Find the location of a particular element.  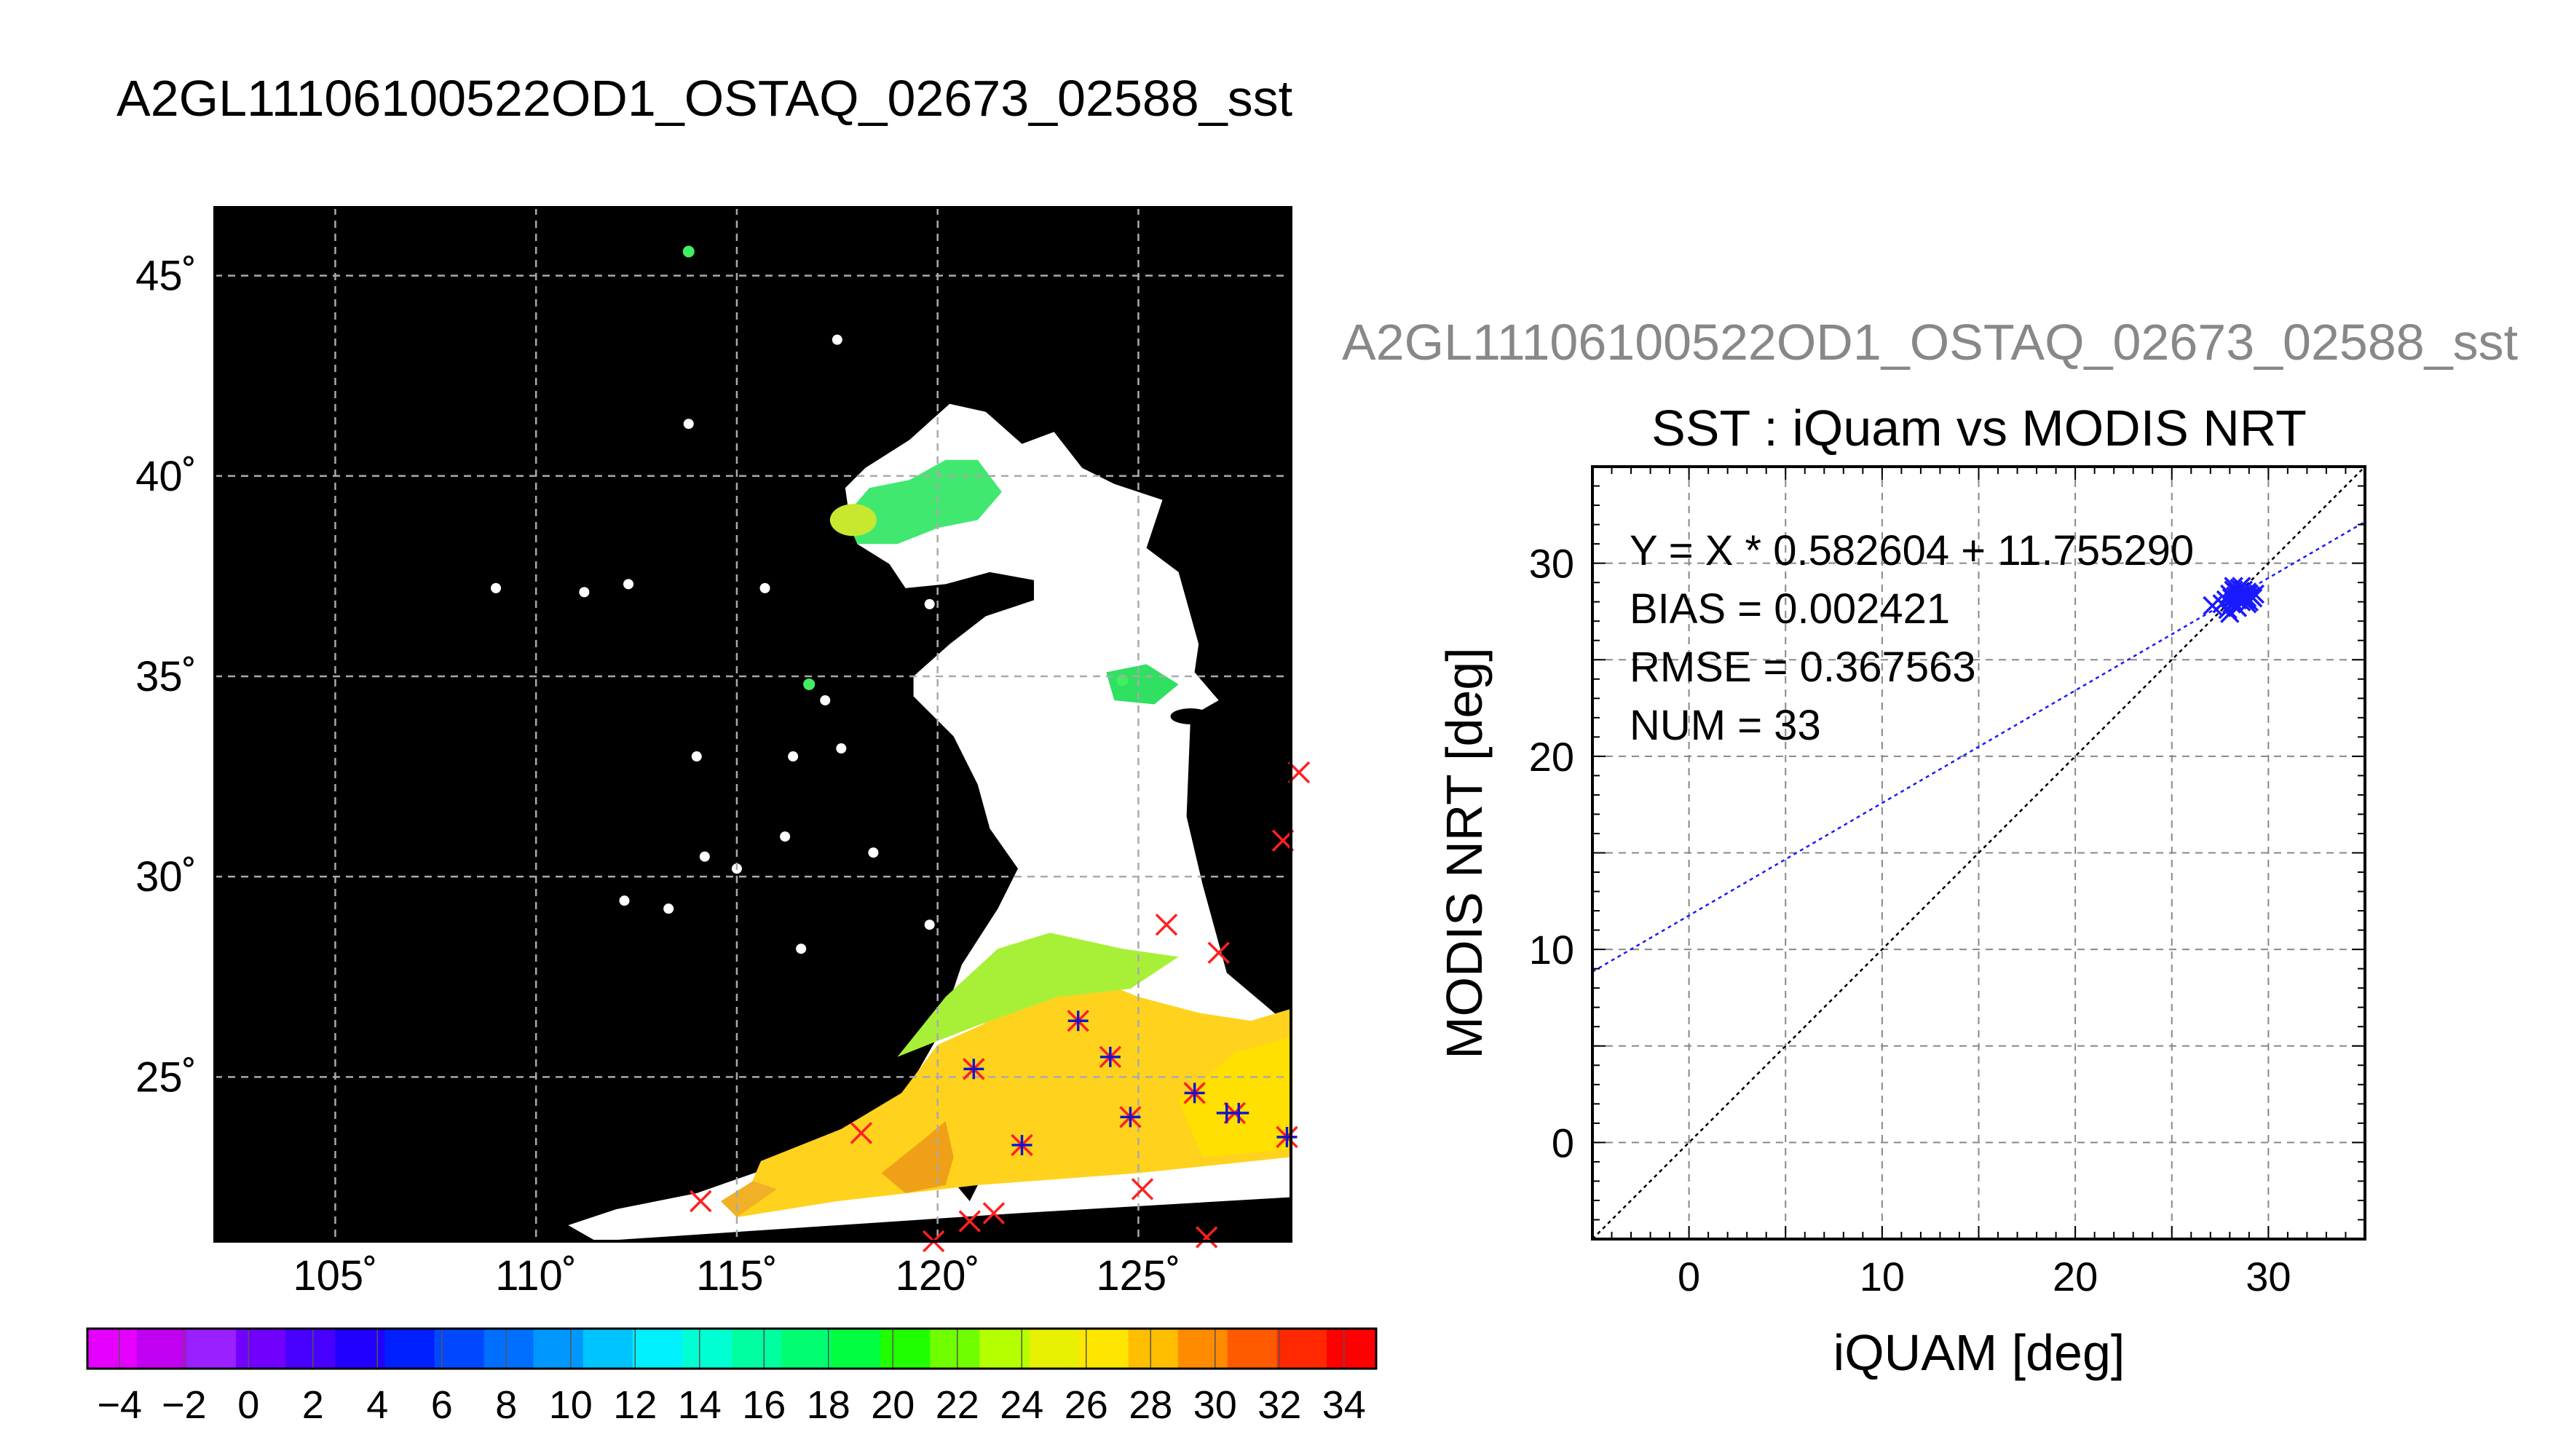

map-x-tick-label: 110˚ is located at coordinates (536, 1275).